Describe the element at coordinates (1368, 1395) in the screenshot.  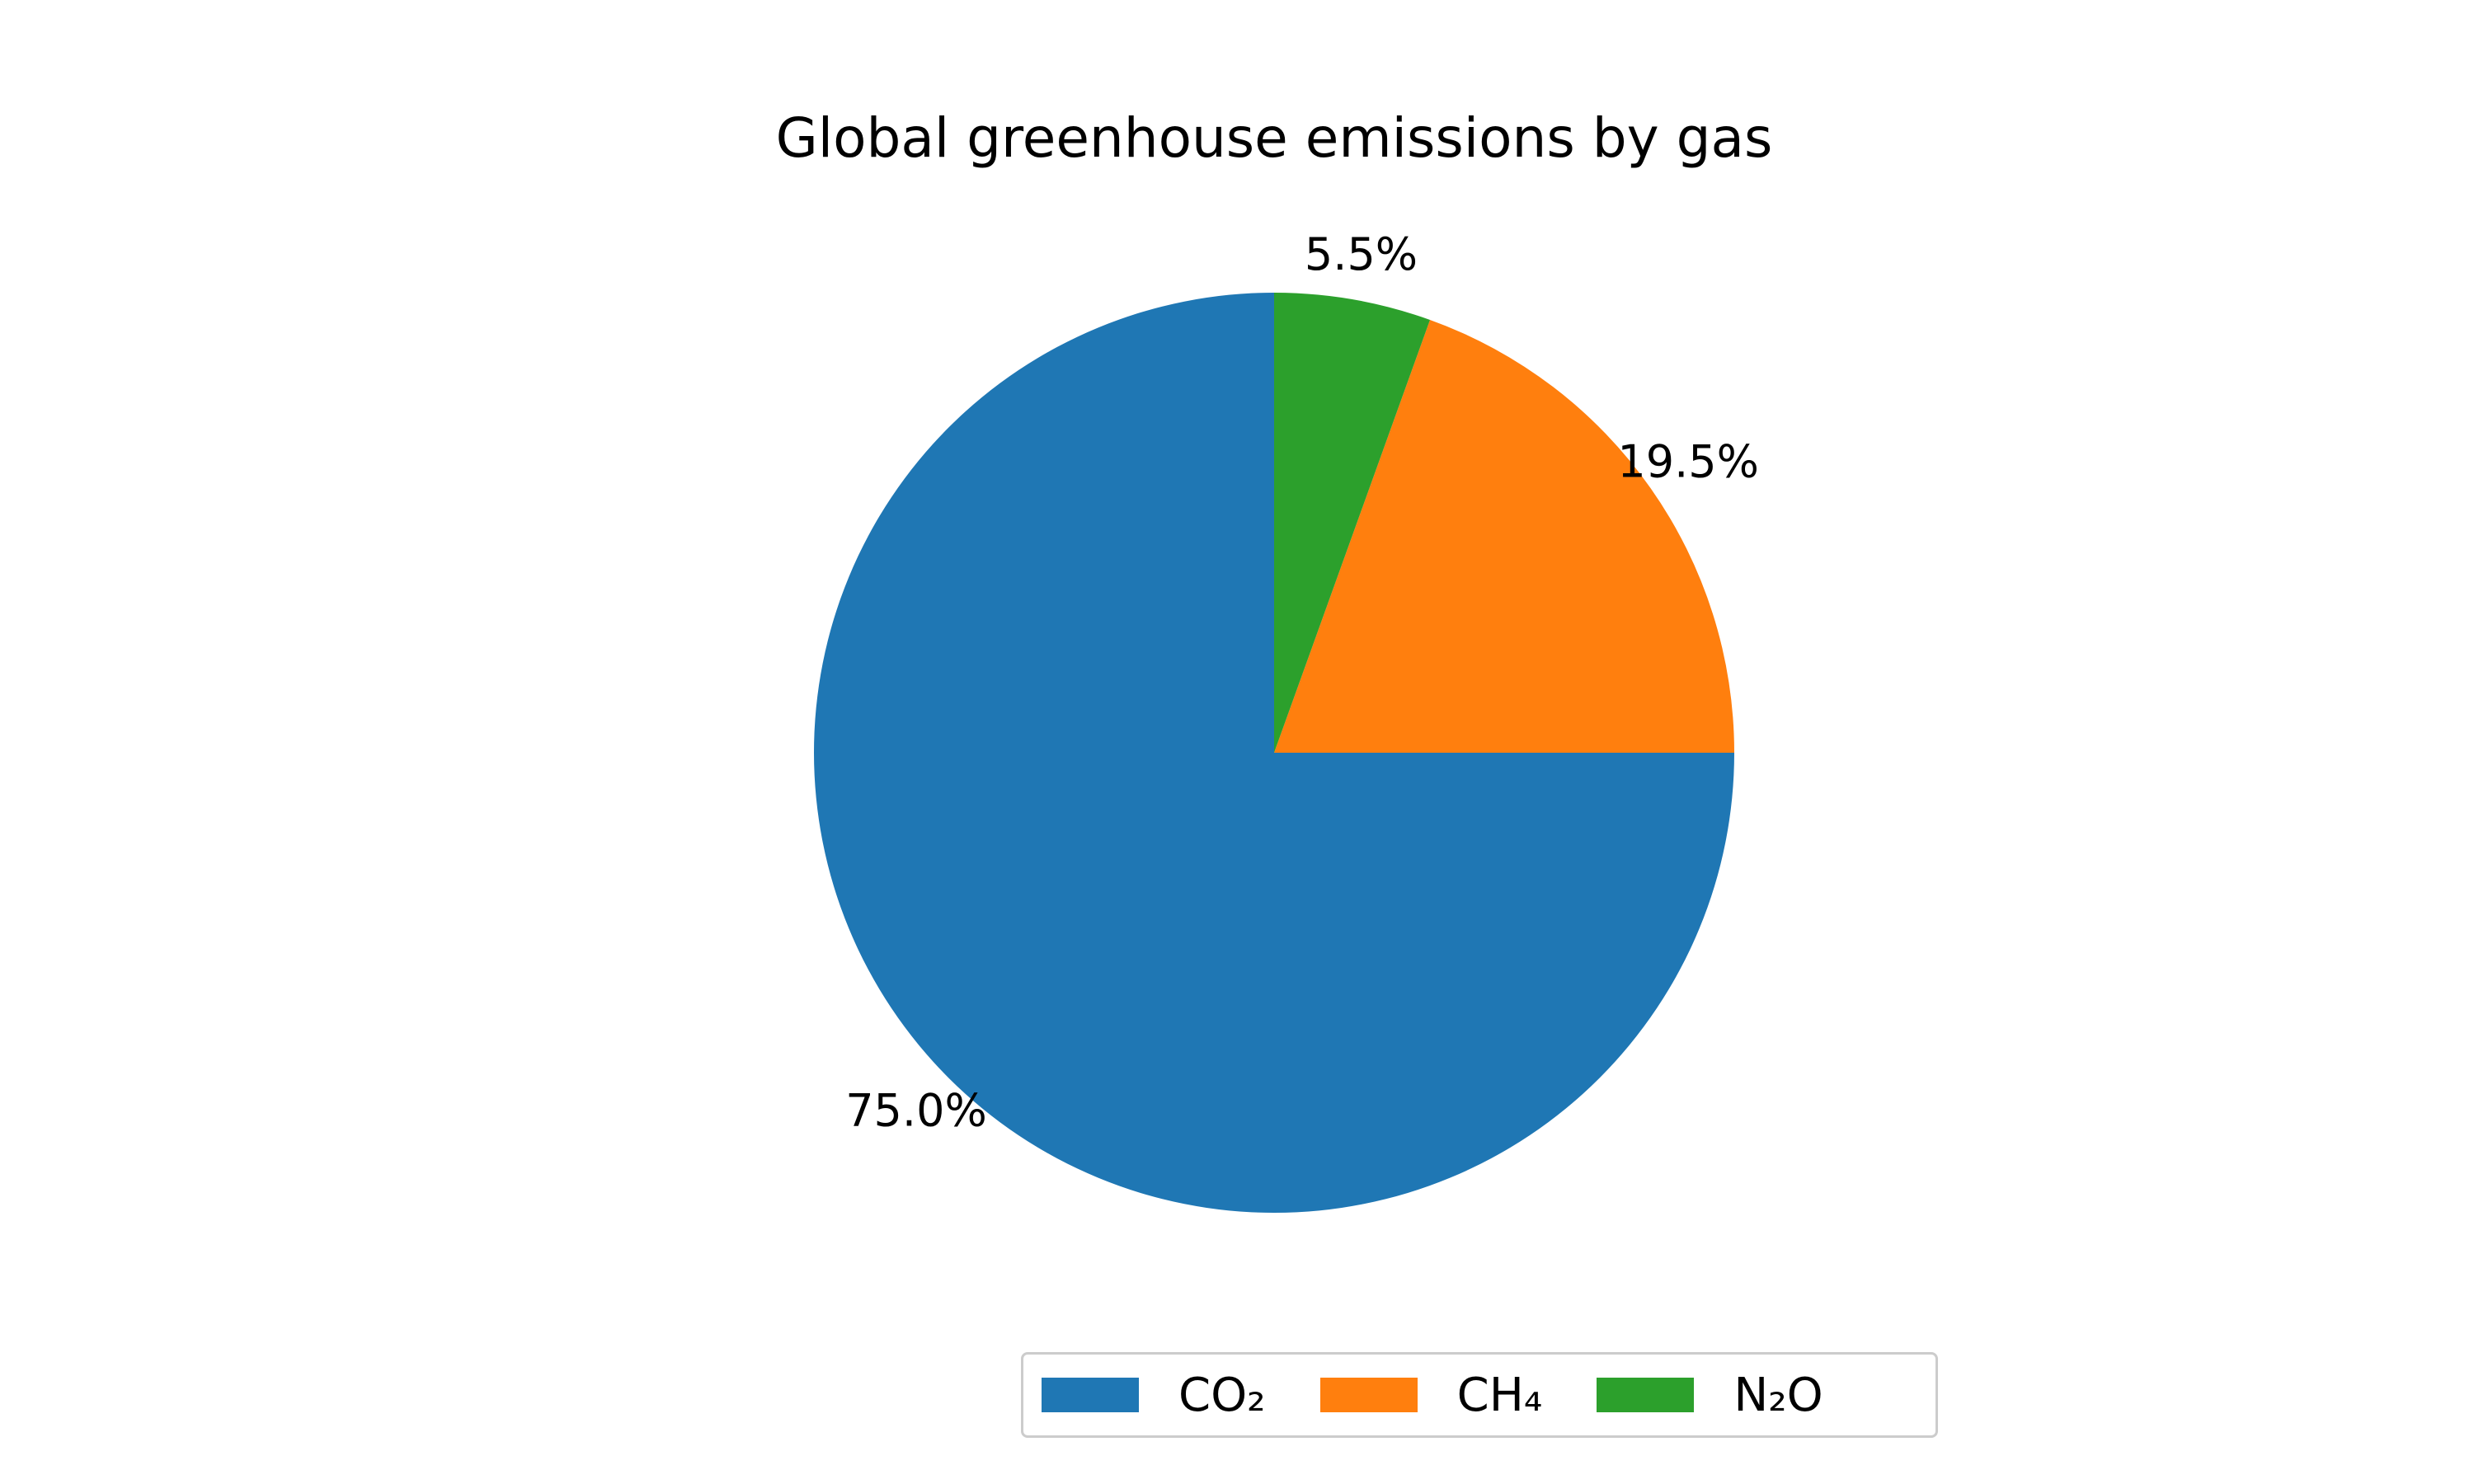
I see `legend-swatch-ch4` at that location.